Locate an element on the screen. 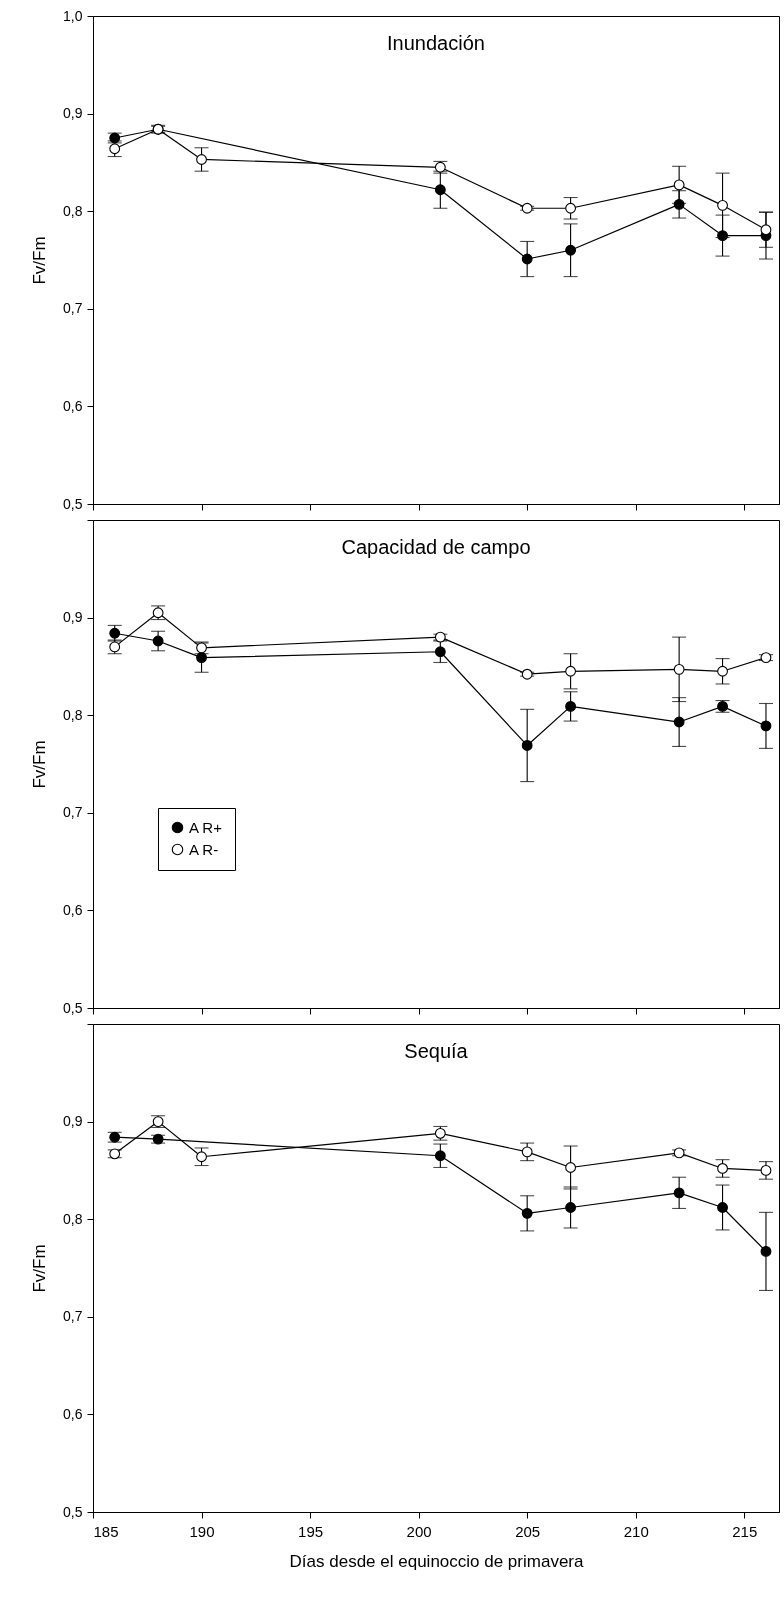 The height and width of the screenshot is (1604, 784). x-tick-label: 210 is located at coordinates (636, 1531).